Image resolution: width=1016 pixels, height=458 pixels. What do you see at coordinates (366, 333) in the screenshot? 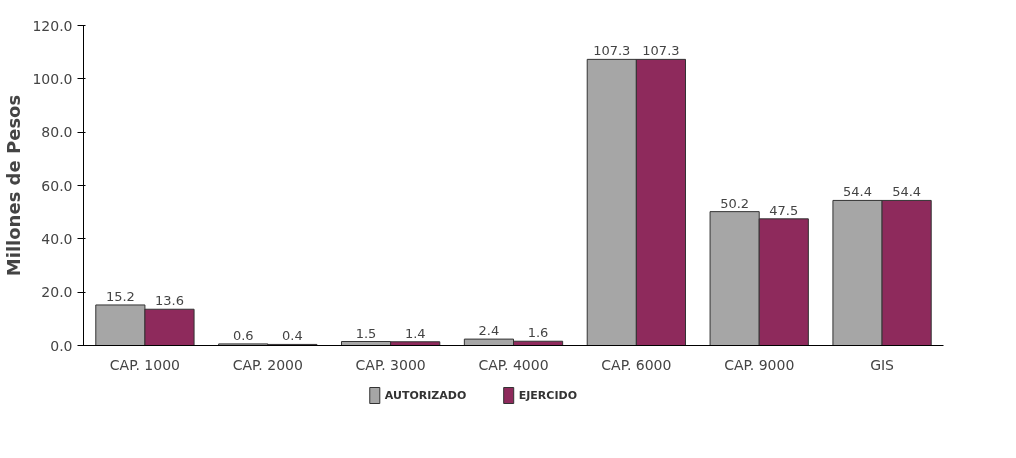
I see `data-label: 1.5` at bounding box center [366, 333].